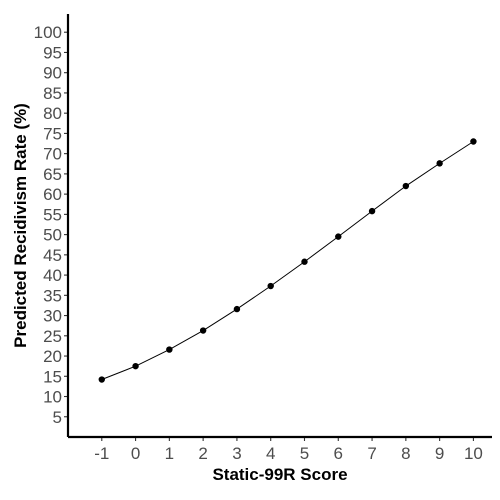 This screenshot has width=500, height=500. I want to click on x-tick-label: 6, so click(338, 453).